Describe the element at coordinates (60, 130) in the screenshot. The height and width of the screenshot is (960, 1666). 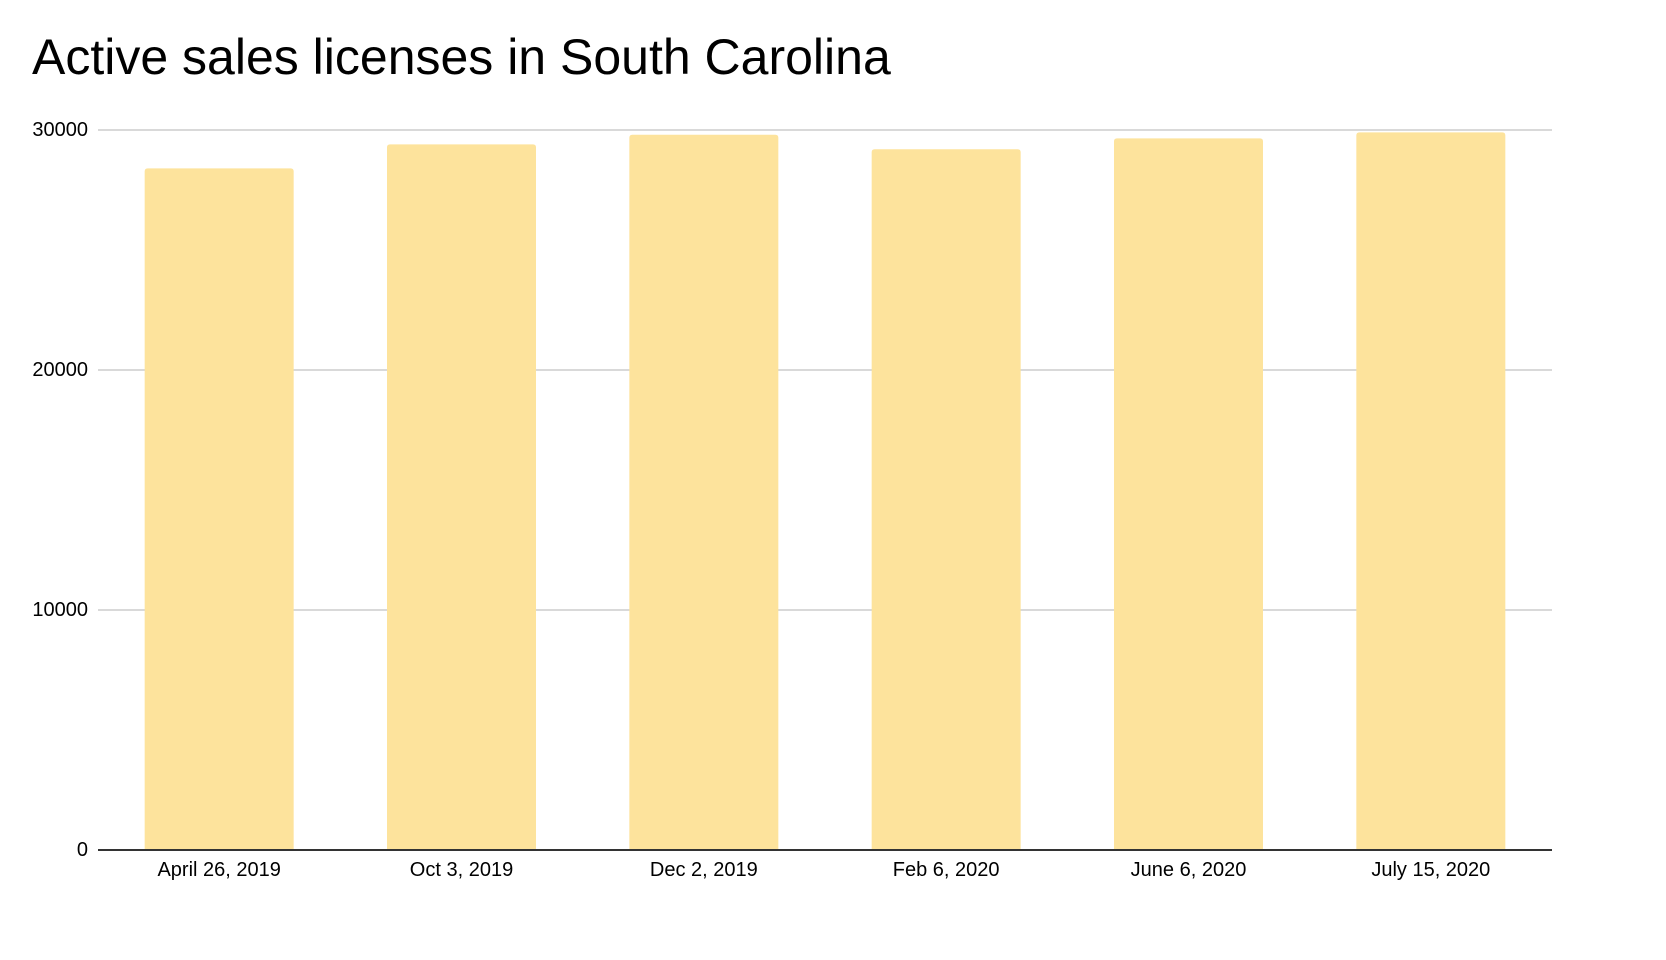
I see `y-tick-label: 30000` at that location.